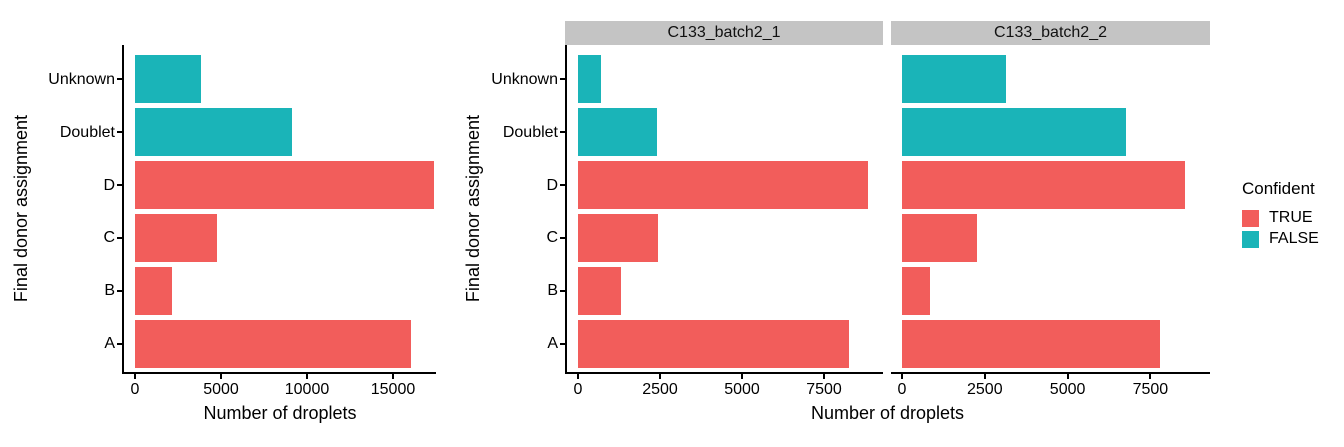 This screenshot has width=1344, height=447. What do you see at coordinates (1250, 218) in the screenshot?
I see `legend-swatch-true` at bounding box center [1250, 218].